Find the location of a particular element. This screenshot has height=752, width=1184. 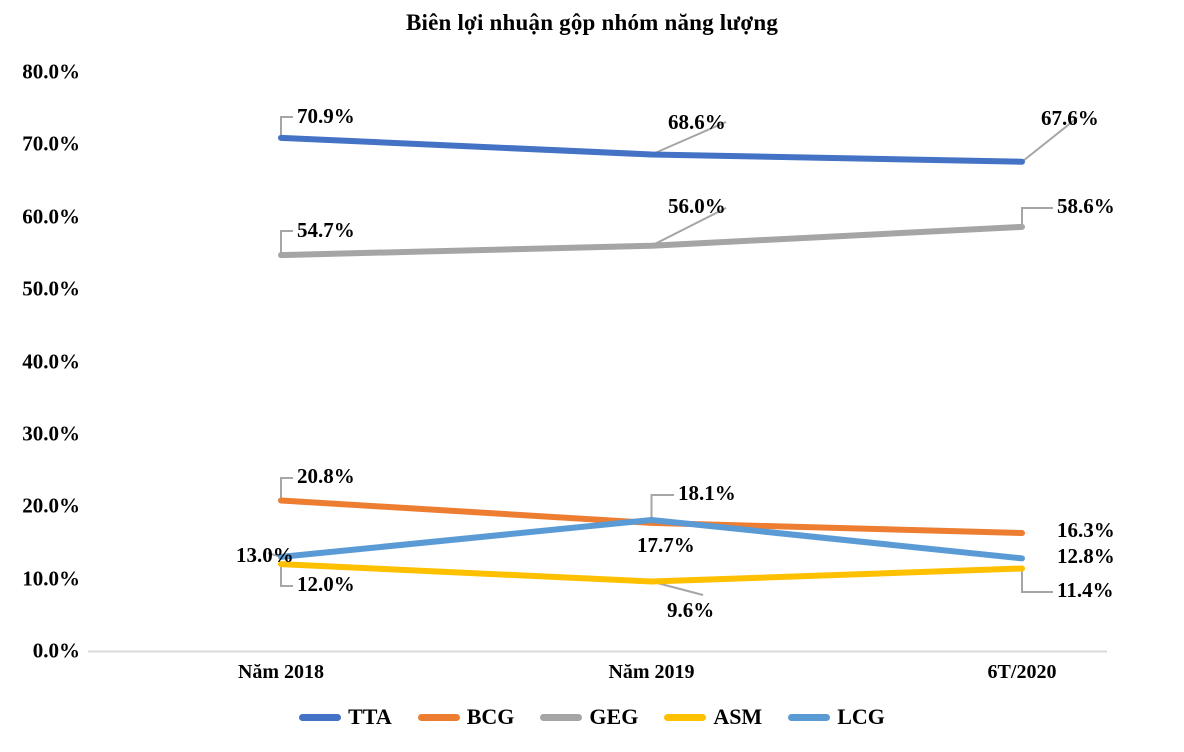

y-axis-tick-label: 70.0% is located at coordinates (51, 143).